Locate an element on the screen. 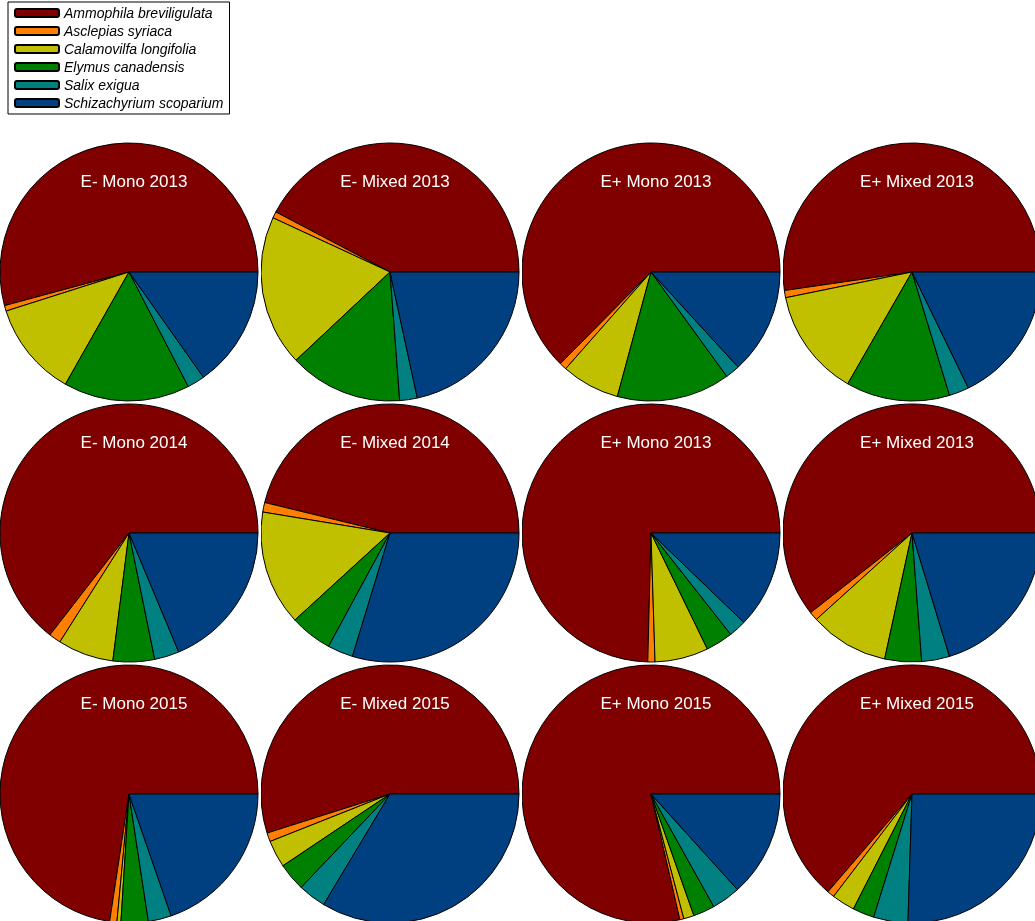 This screenshot has height=921, width=1035. legend-label: Salix exigua is located at coordinates (102, 85).